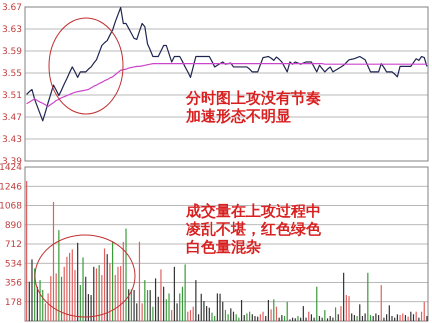 This screenshot has width=432, height=323. What do you see at coordinates (11, 207) in the screenshot?
I see `y-tick-label: 1068` at bounding box center [11, 207].